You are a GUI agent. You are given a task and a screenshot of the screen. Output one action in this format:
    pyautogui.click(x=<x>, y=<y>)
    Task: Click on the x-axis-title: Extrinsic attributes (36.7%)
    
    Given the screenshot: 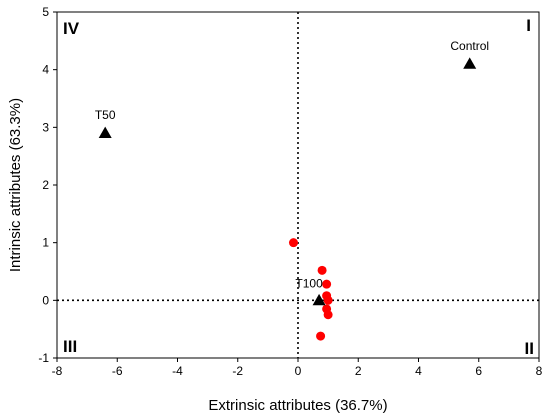 What is the action you would take?
    pyautogui.click(x=297, y=405)
    